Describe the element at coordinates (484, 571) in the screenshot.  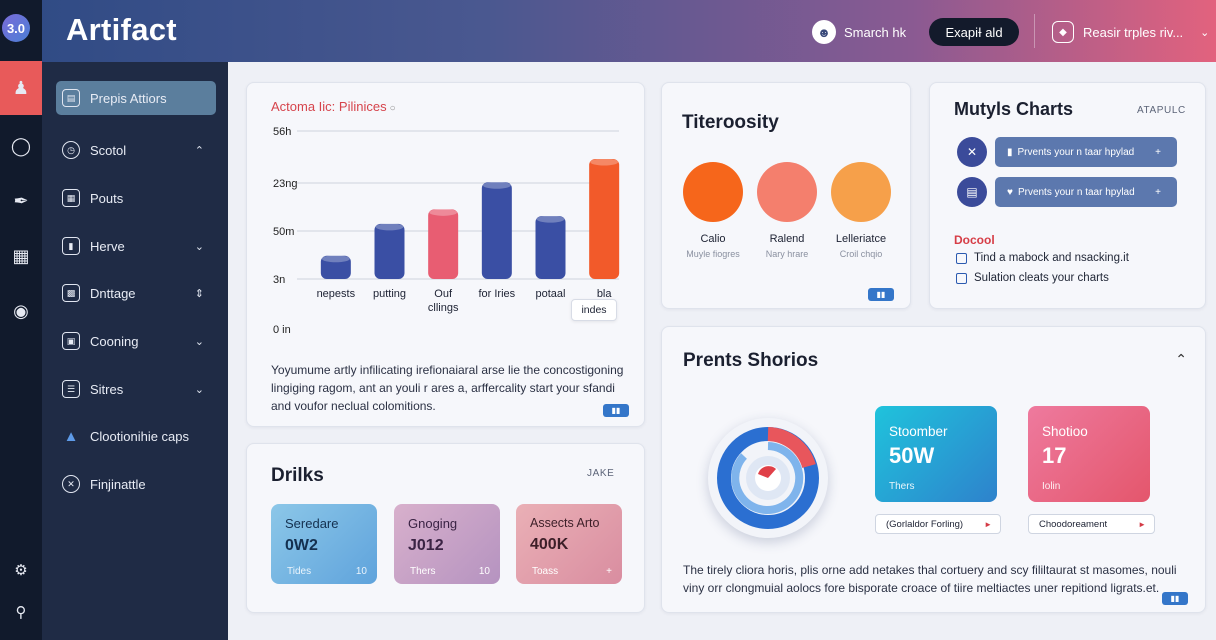
I see `stat-num: 10` at that location.